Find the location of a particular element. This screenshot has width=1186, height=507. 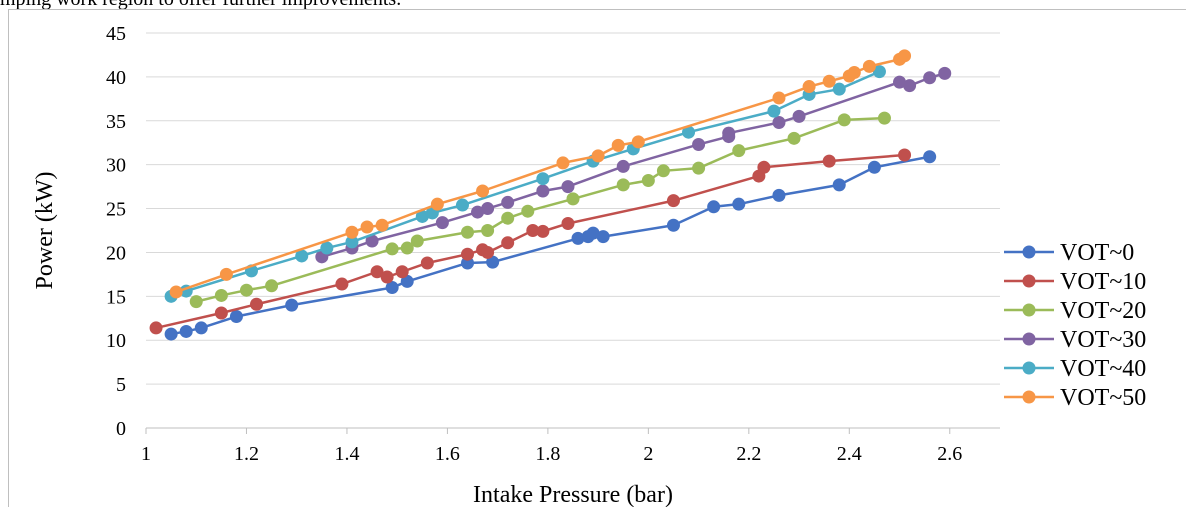

y-axis-label: Power (kW) is located at coordinates (45, 231).